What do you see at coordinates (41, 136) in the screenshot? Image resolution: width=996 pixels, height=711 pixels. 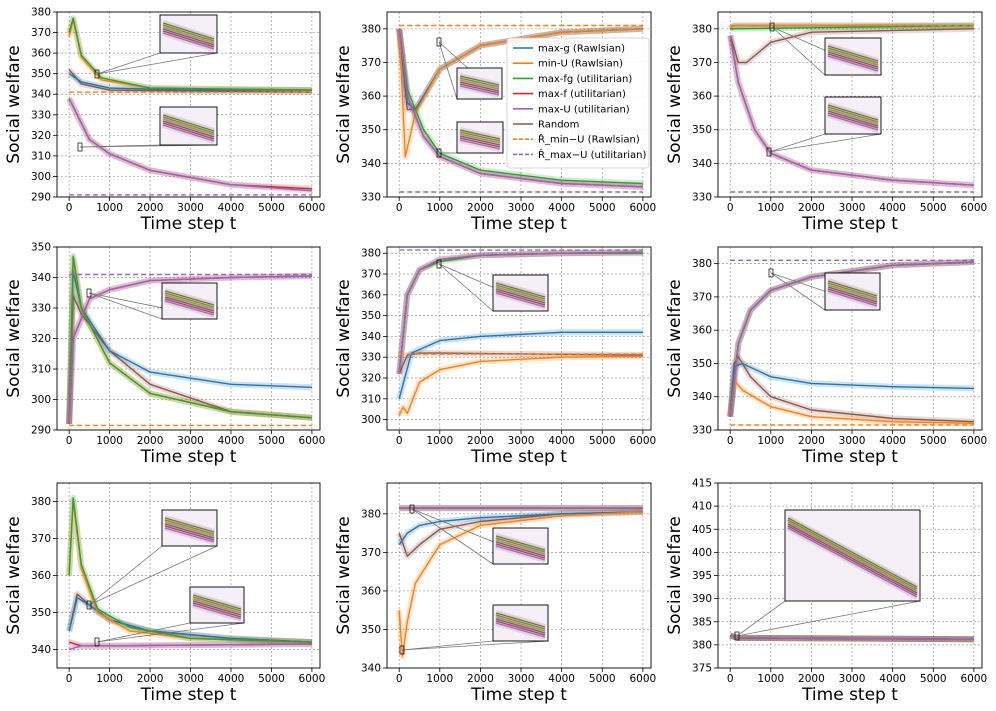 I see `y-tick-label: 320` at bounding box center [41, 136].